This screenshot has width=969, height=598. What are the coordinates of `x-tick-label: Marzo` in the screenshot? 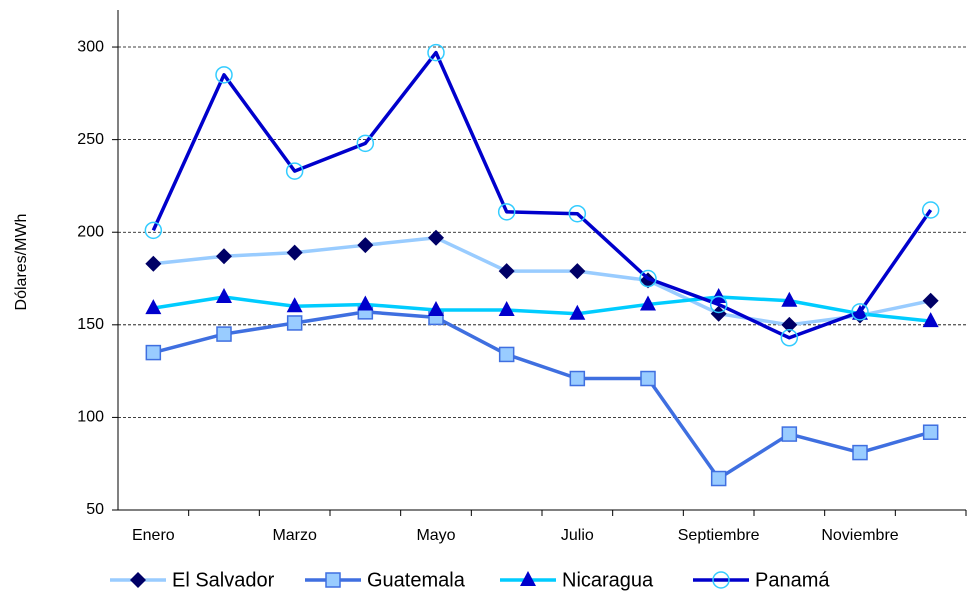 It's located at (294, 535).